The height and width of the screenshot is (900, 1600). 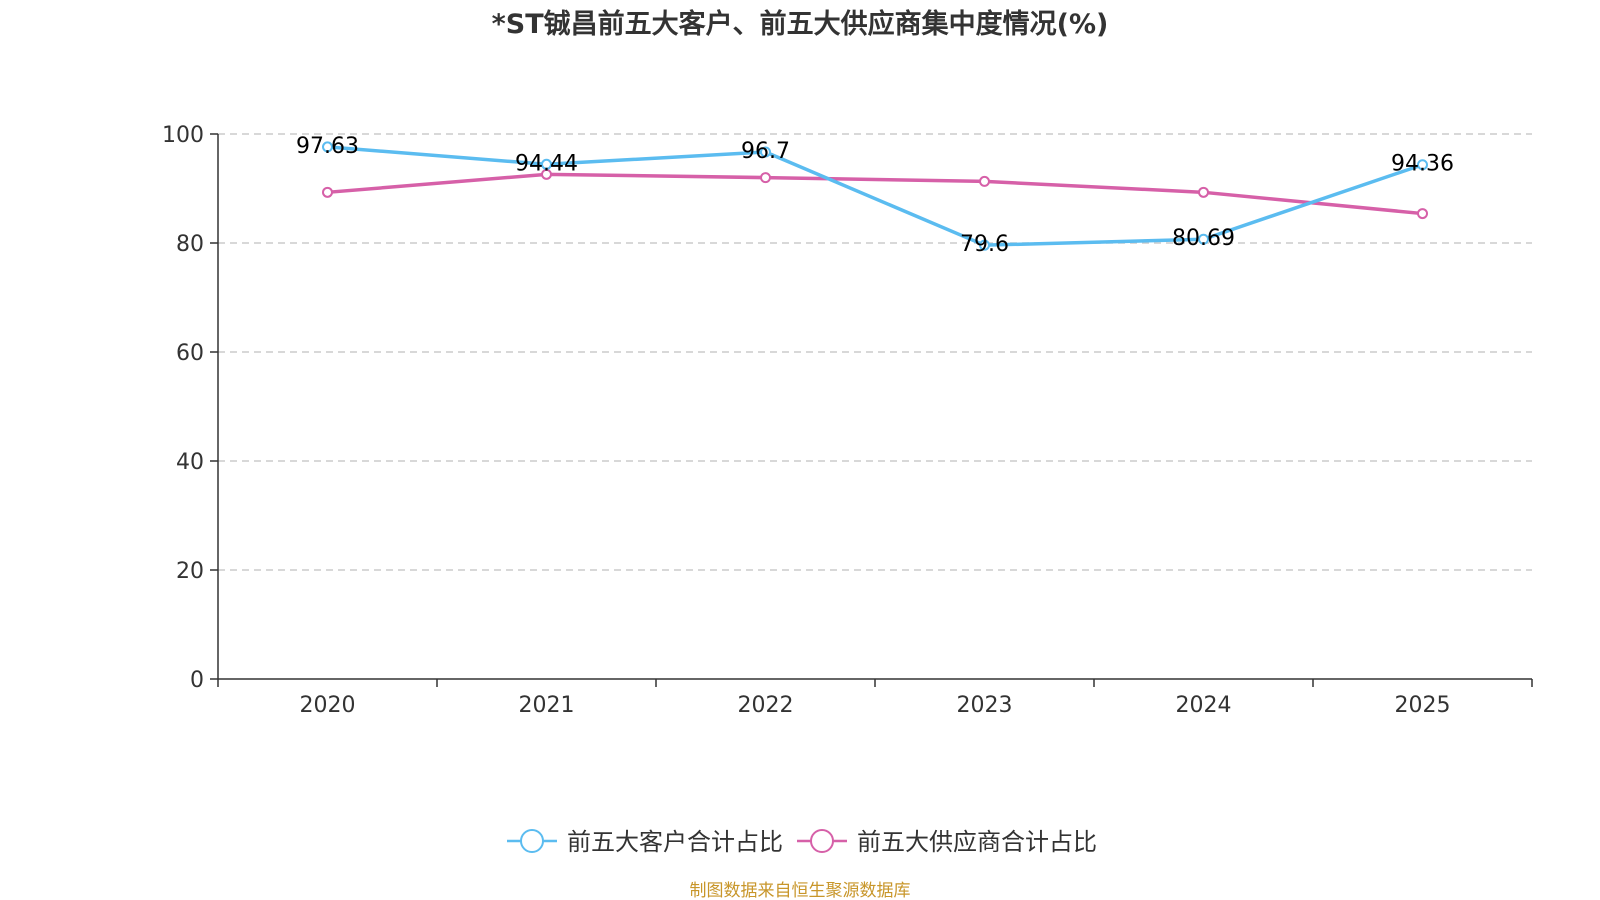 What do you see at coordinates (977, 842) in the screenshot?
I see `legend-label-2: 前五大供应商合计占比` at bounding box center [977, 842].